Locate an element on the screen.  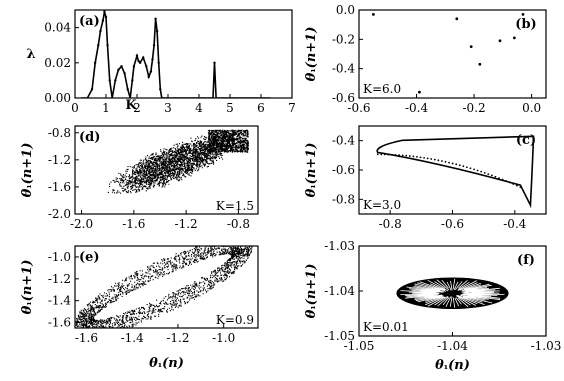
y-tick-label: -1.2 is located at coordinates (59, 279).